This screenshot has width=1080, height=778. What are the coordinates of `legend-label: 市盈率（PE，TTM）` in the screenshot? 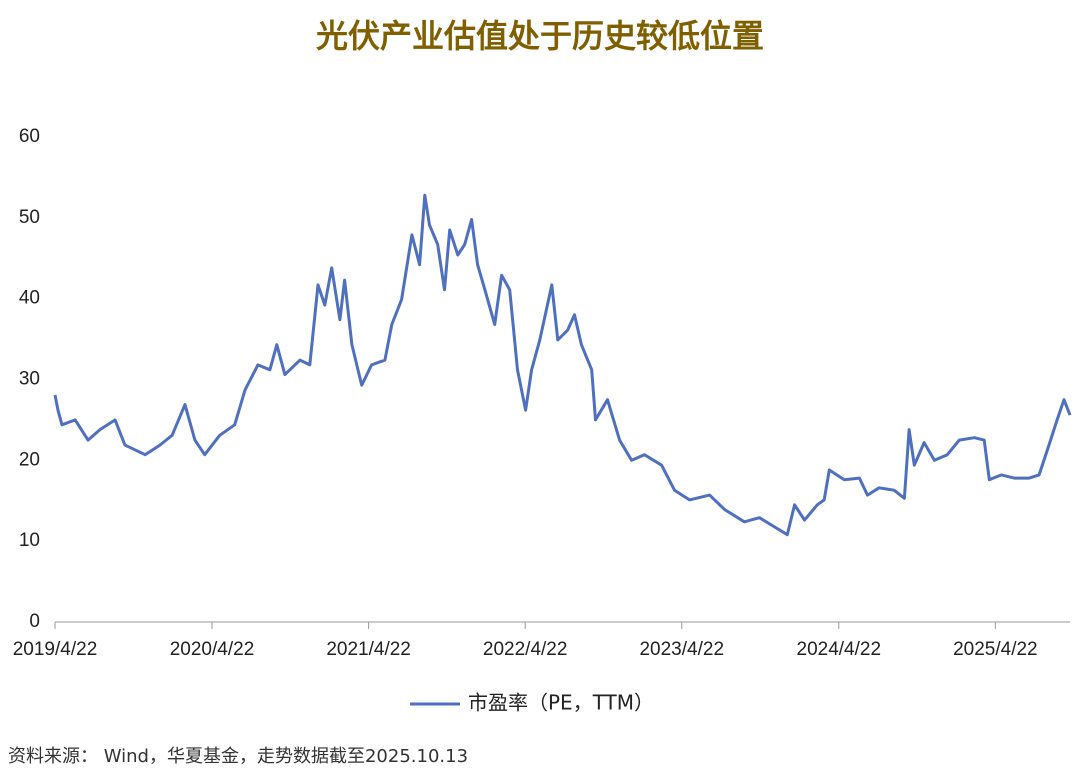 It's located at (561, 703).